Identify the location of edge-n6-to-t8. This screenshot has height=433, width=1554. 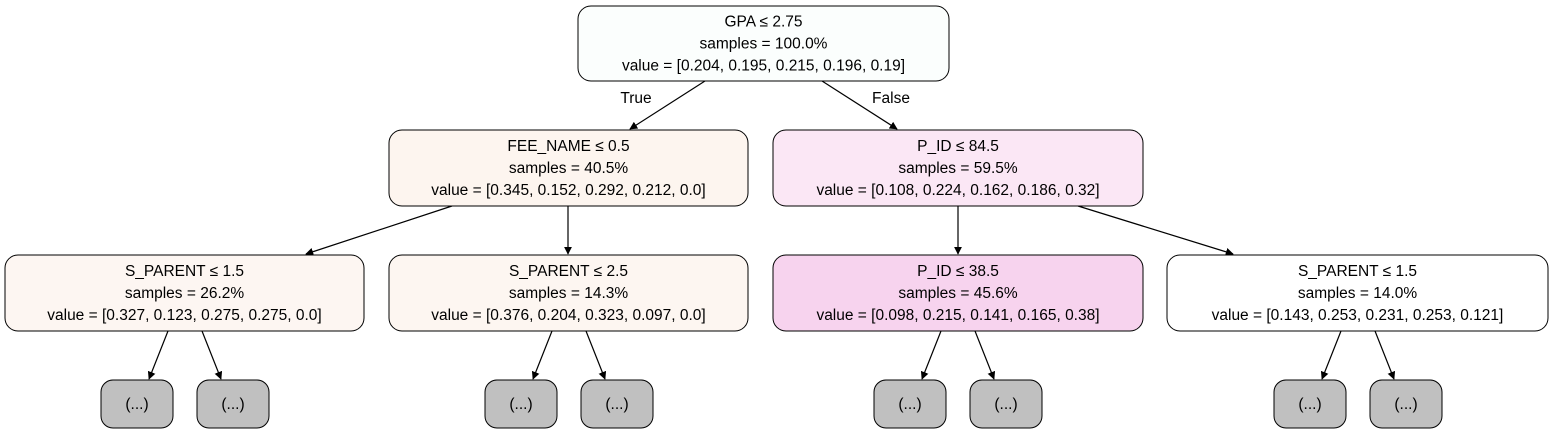
(1385, 355).